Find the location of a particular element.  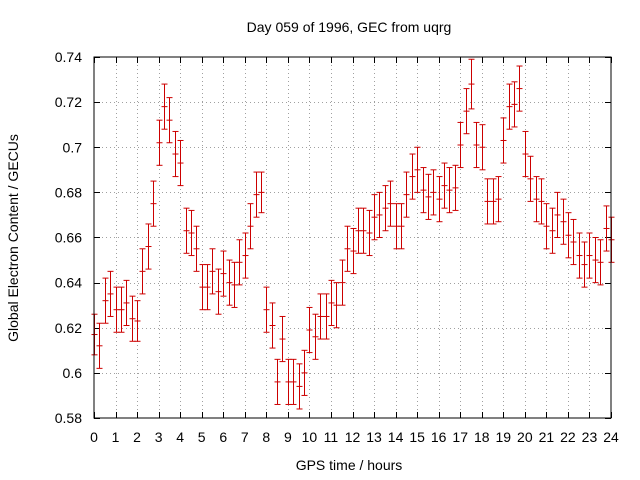

x-tick-label: 4 is located at coordinates (180, 437).